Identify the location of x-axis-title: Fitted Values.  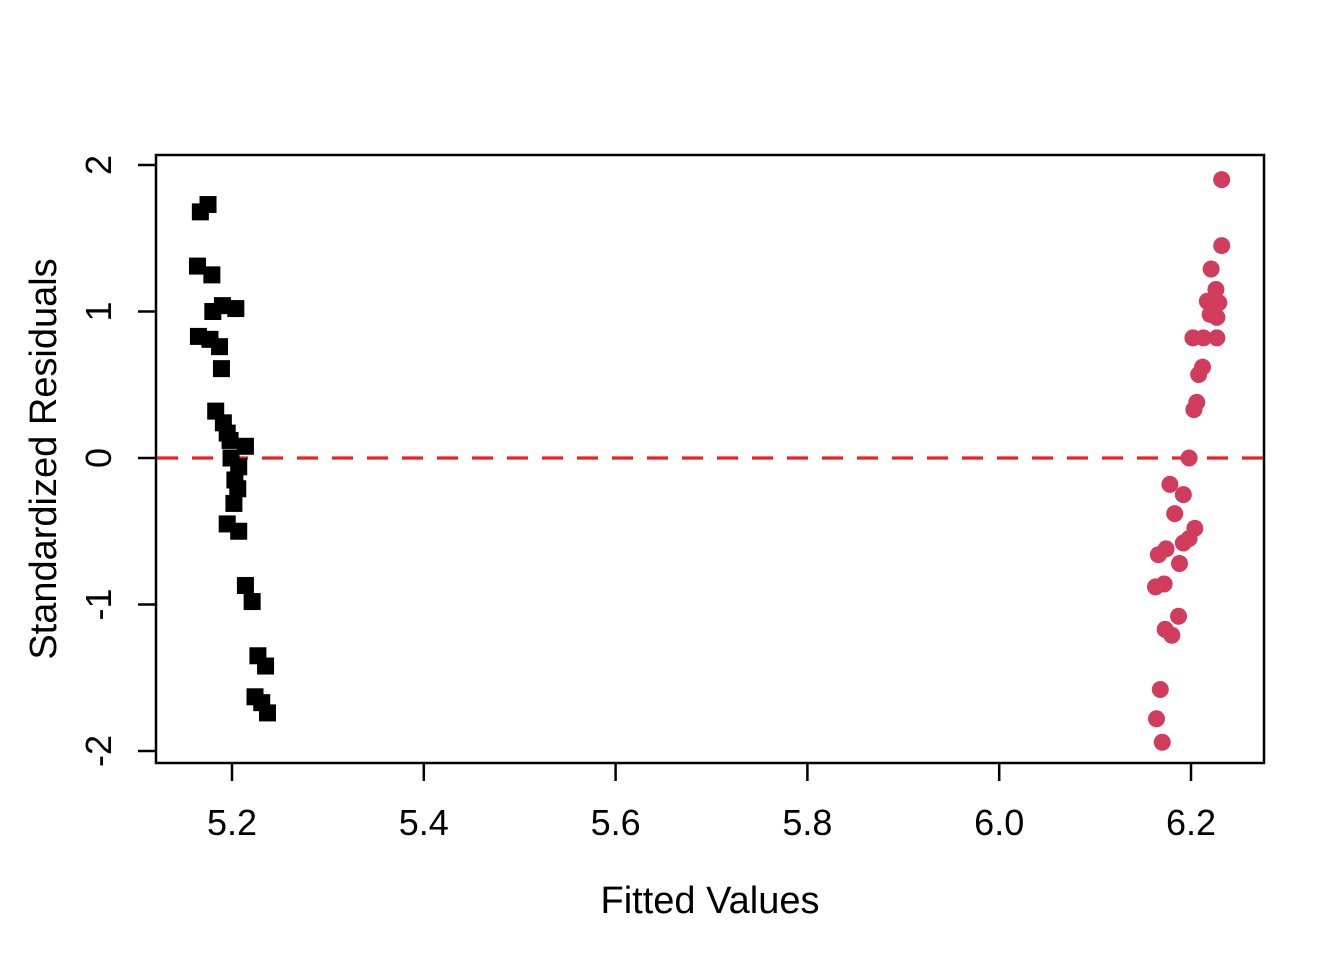
(710, 901).